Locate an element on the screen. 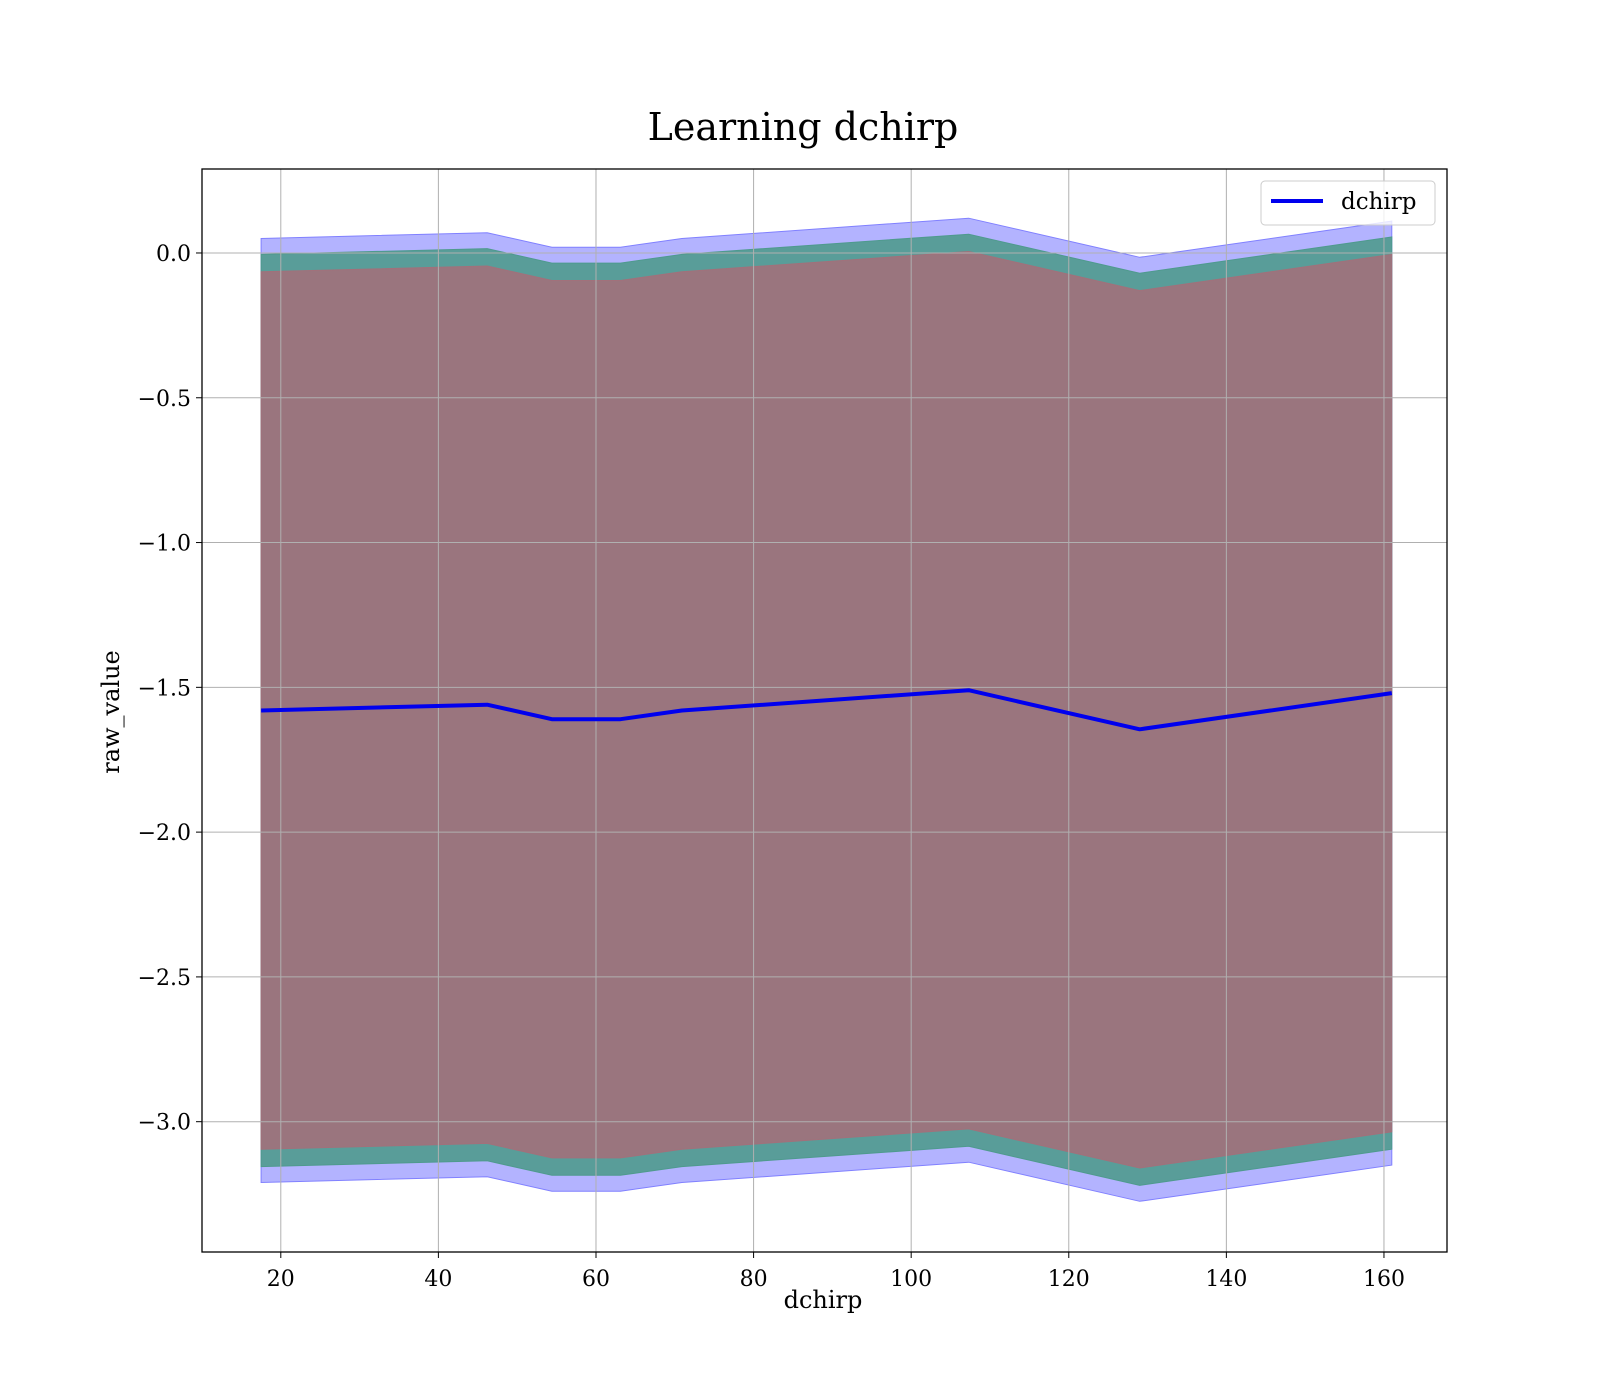 The image size is (1600, 1400). line-layer is located at coordinates (827, 710).